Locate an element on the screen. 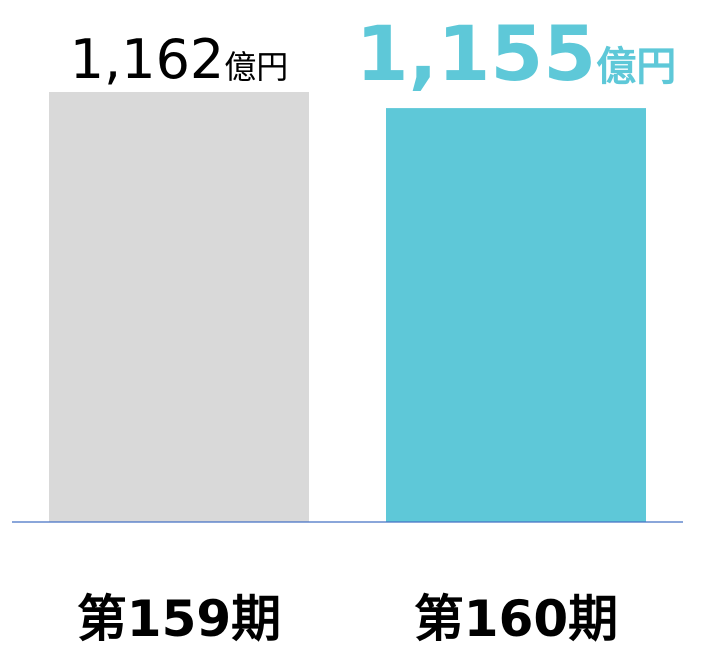 This screenshot has height=645, width=712. x-tick-label: 第159期 is located at coordinates (179, 617).